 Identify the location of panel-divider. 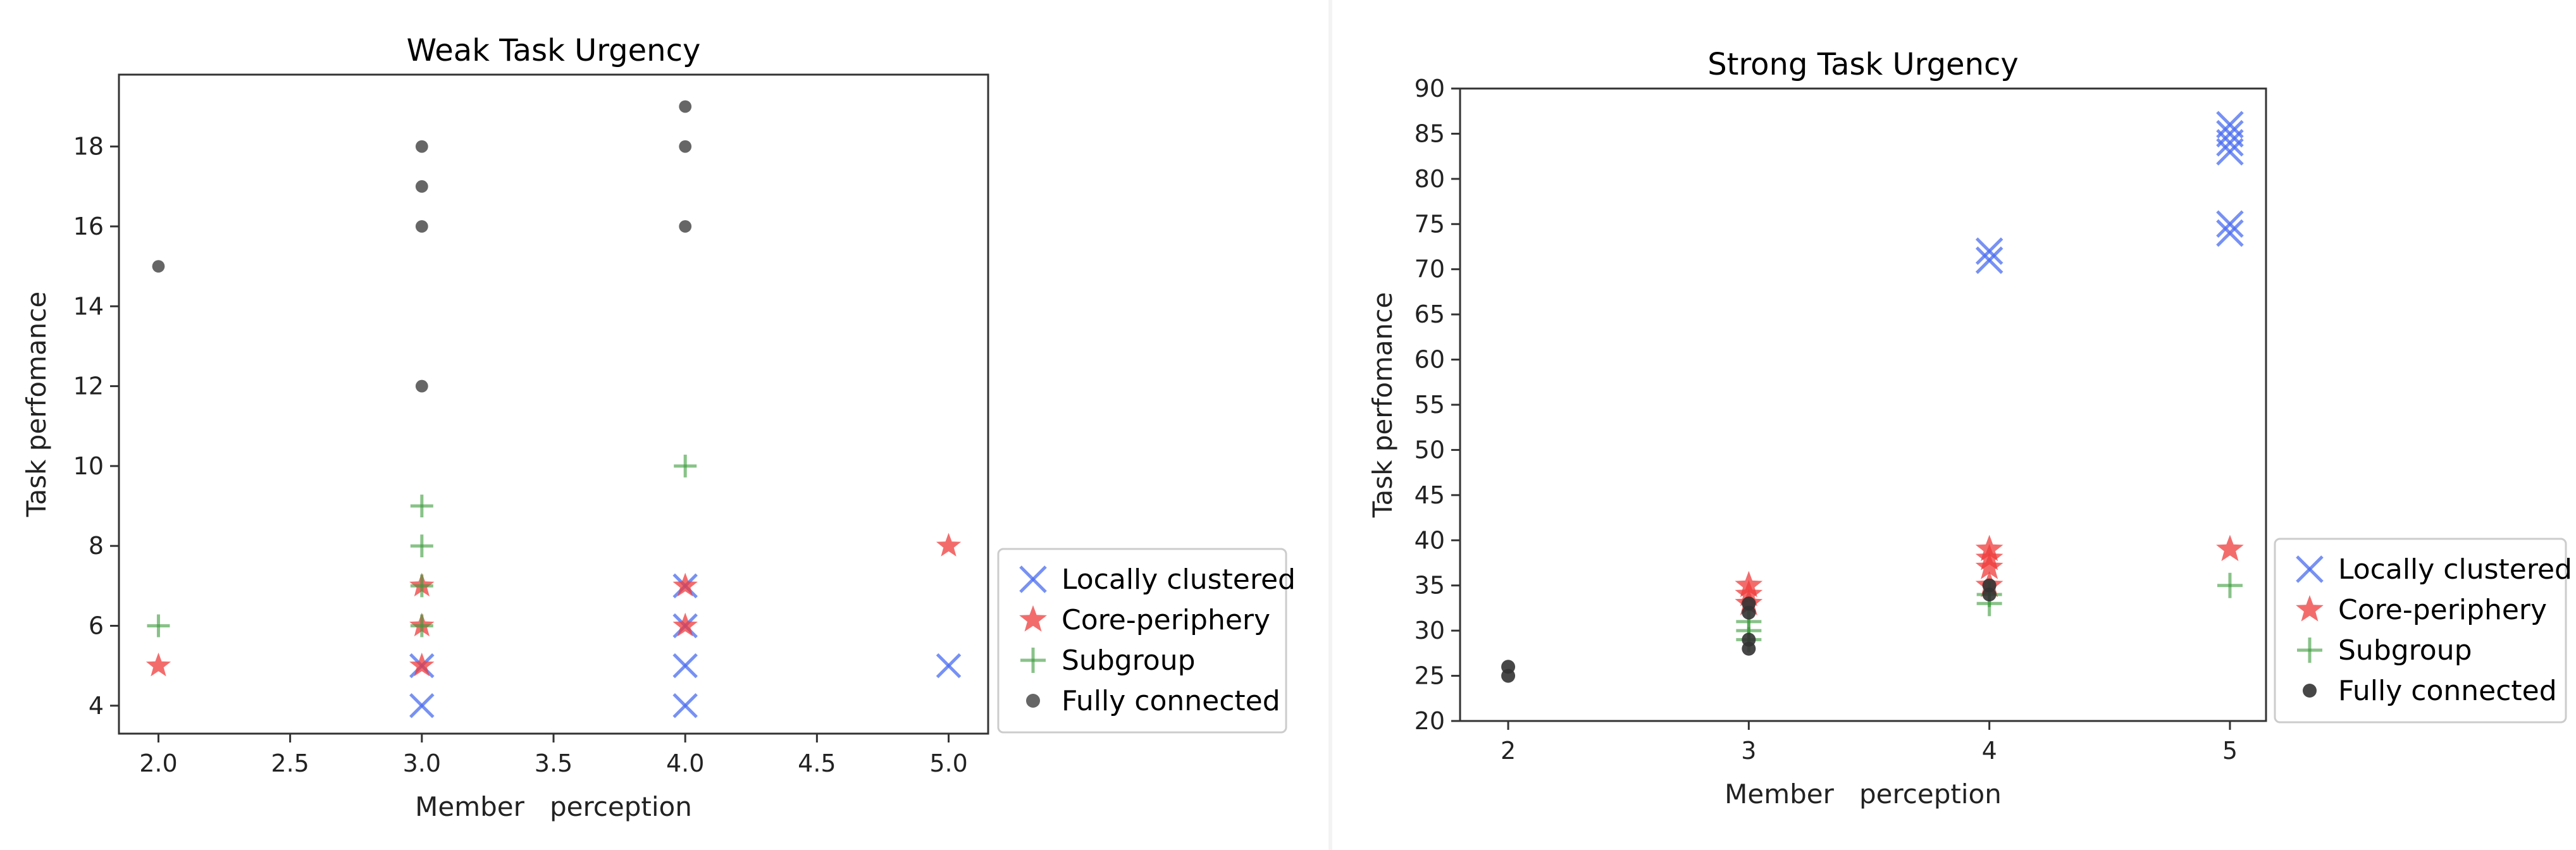
(1330, 425).